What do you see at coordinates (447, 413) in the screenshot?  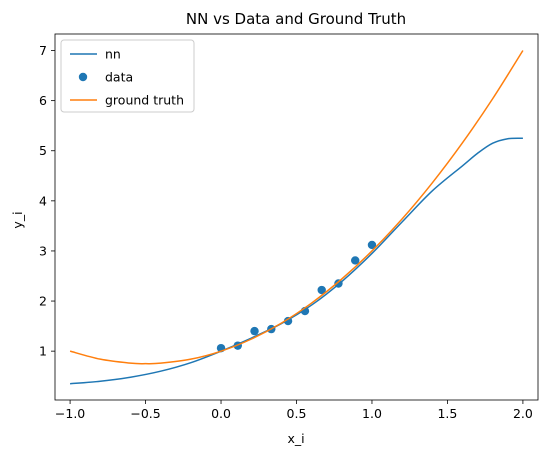 I see `x-tick-label: 1.5` at bounding box center [447, 413].